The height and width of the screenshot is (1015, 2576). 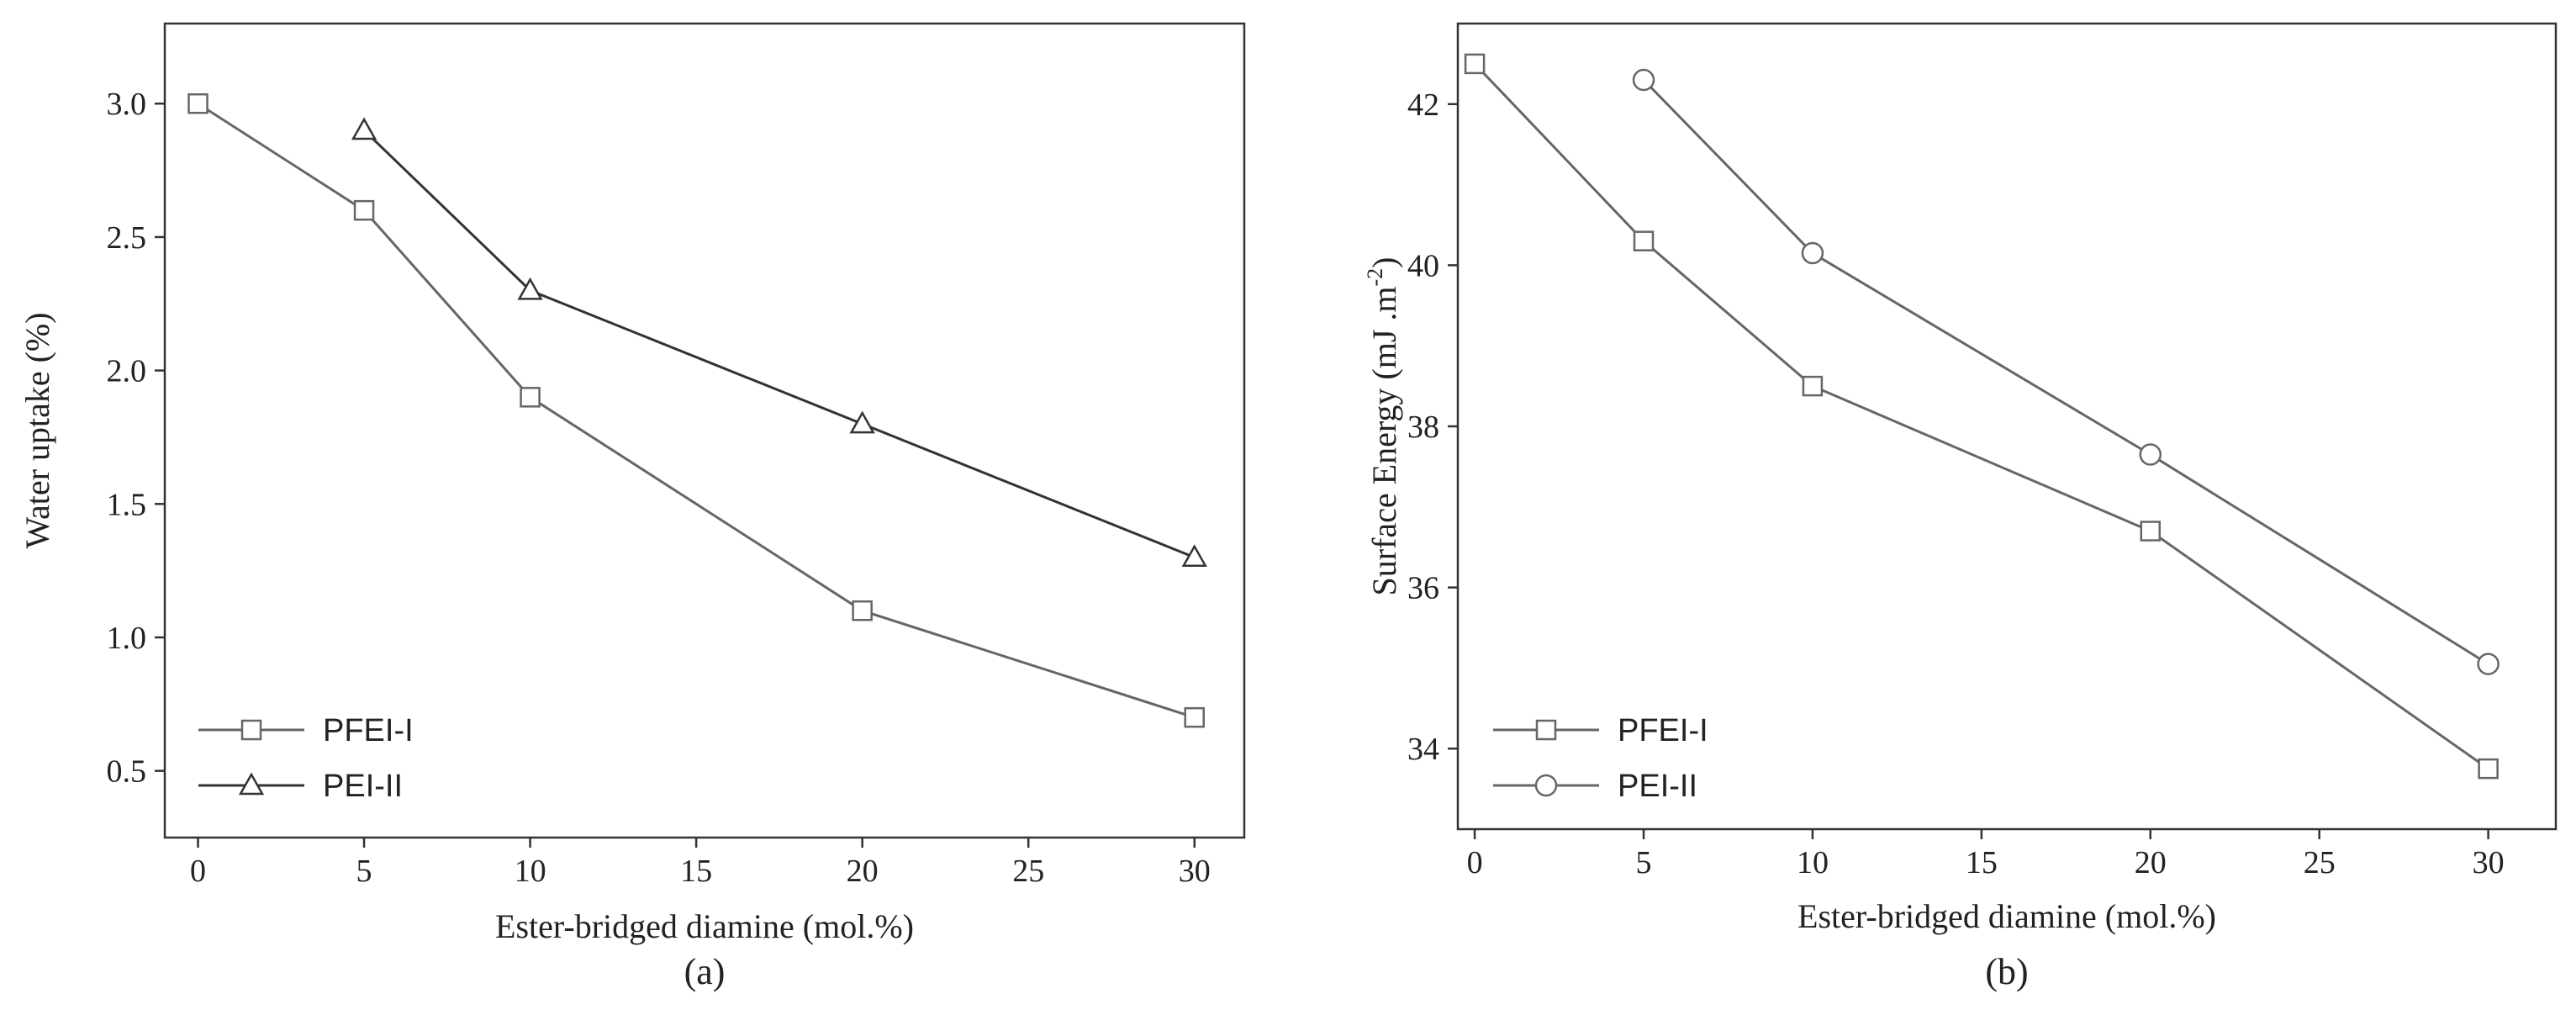 I want to click on y-axis-label-b-sup: -2, so click(x=1375, y=277).